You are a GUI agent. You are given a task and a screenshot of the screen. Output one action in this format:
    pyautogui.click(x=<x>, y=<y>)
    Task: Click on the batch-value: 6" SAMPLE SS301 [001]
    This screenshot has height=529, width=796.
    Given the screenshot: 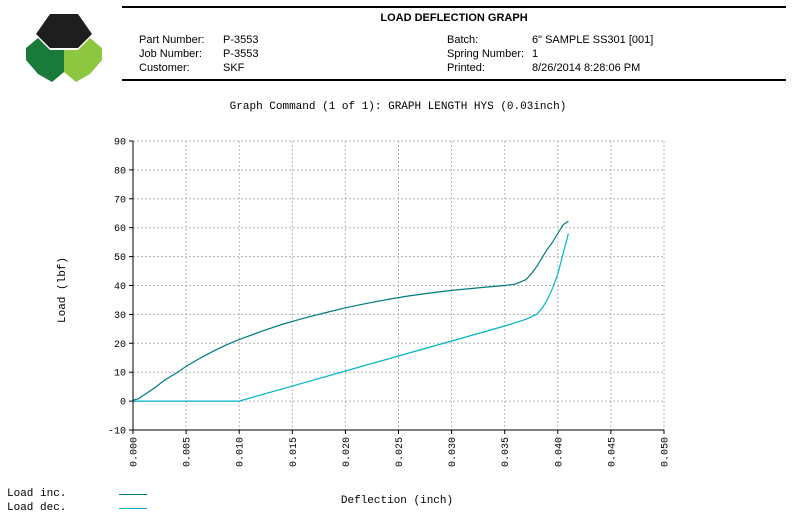 What is the action you would take?
    pyautogui.click(x=593, y=40)
    